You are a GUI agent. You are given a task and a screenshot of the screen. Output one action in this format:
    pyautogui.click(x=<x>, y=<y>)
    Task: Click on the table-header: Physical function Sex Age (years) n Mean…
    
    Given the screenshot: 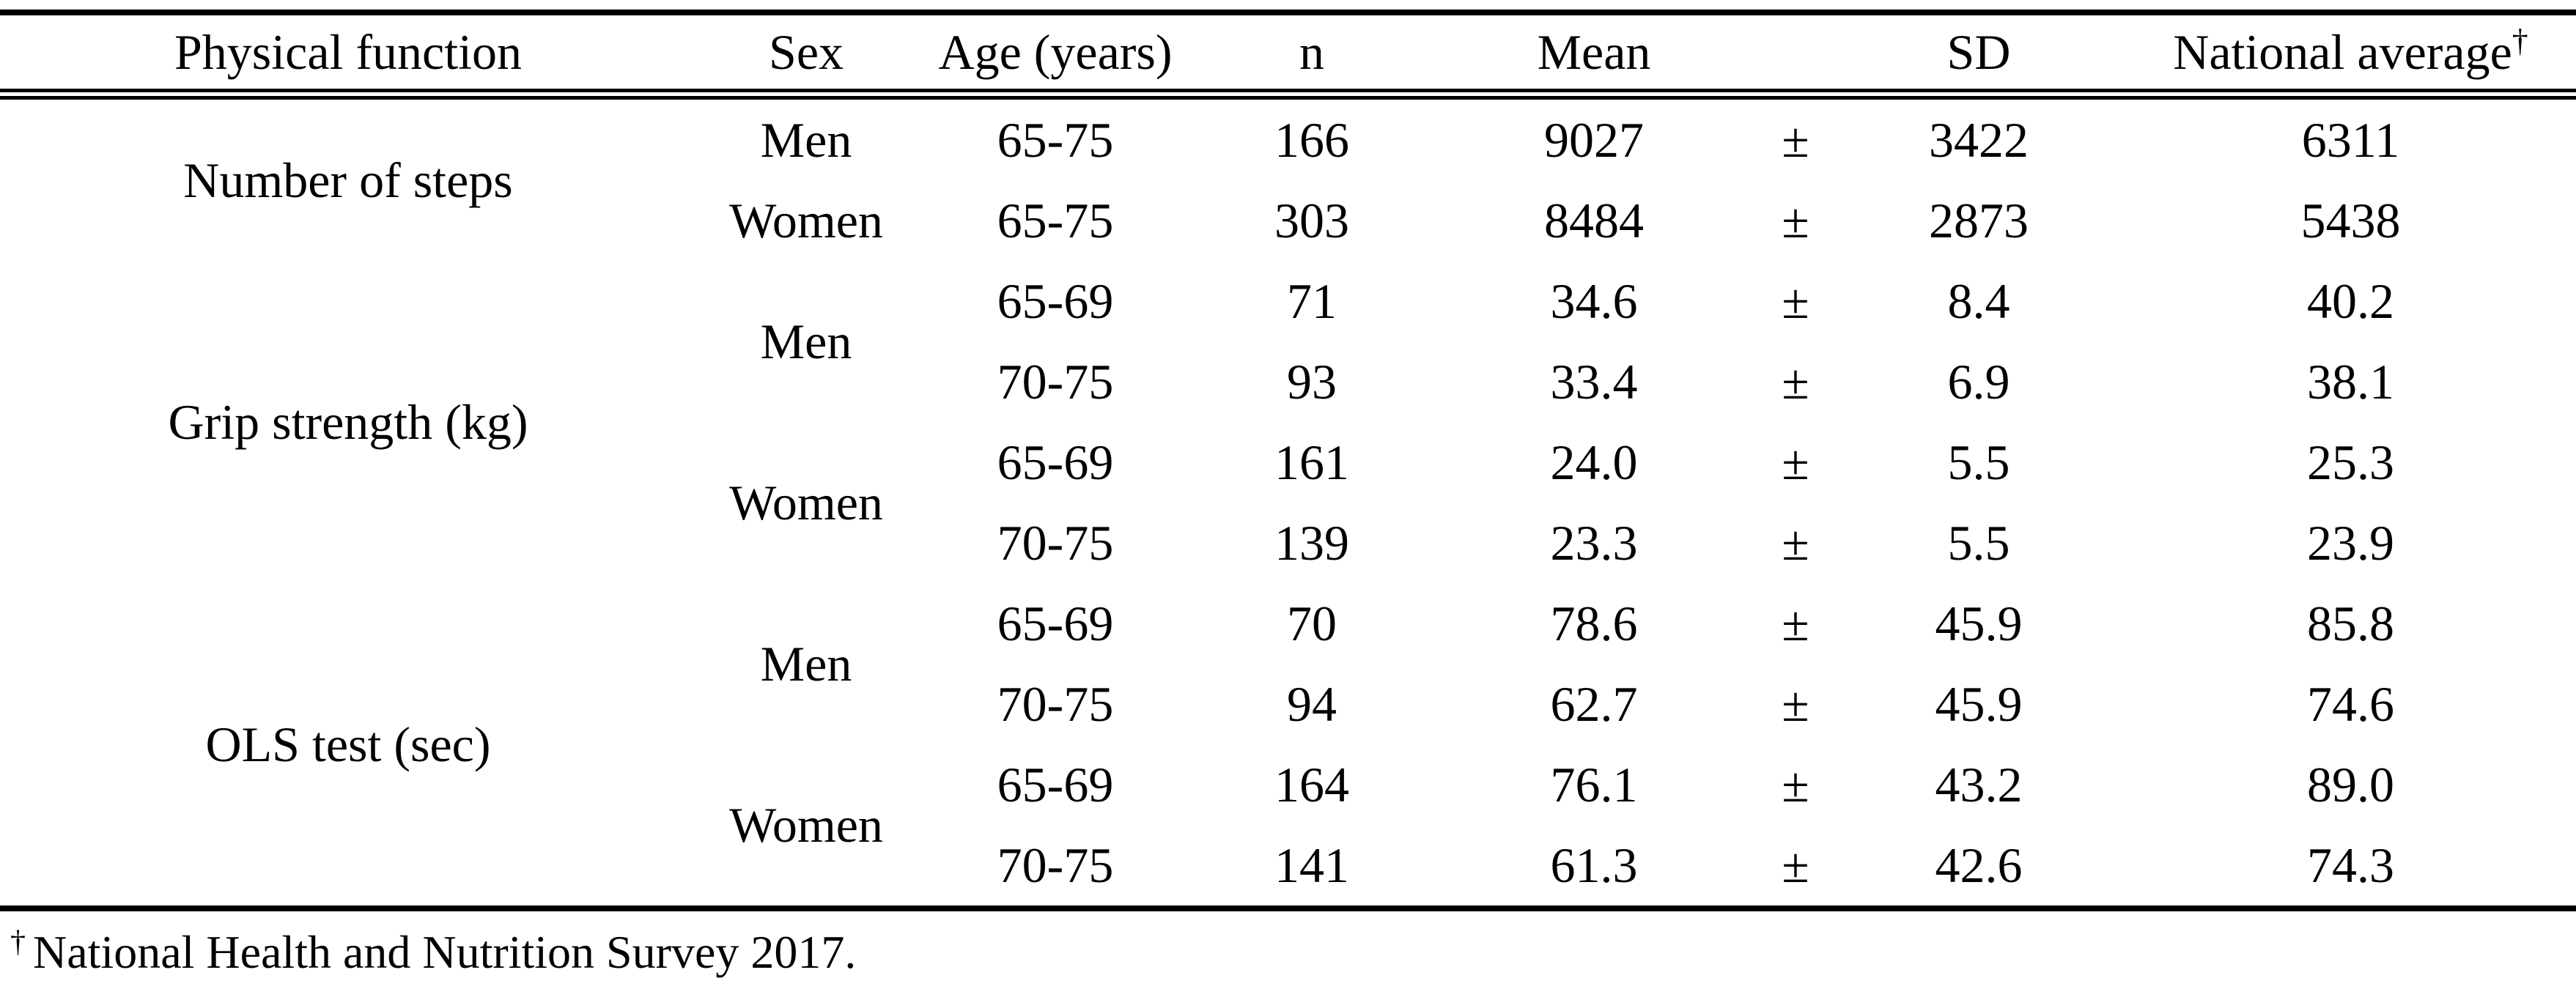 What is the action you would take?
    pyautogui.click(x=1288, y=55)
    